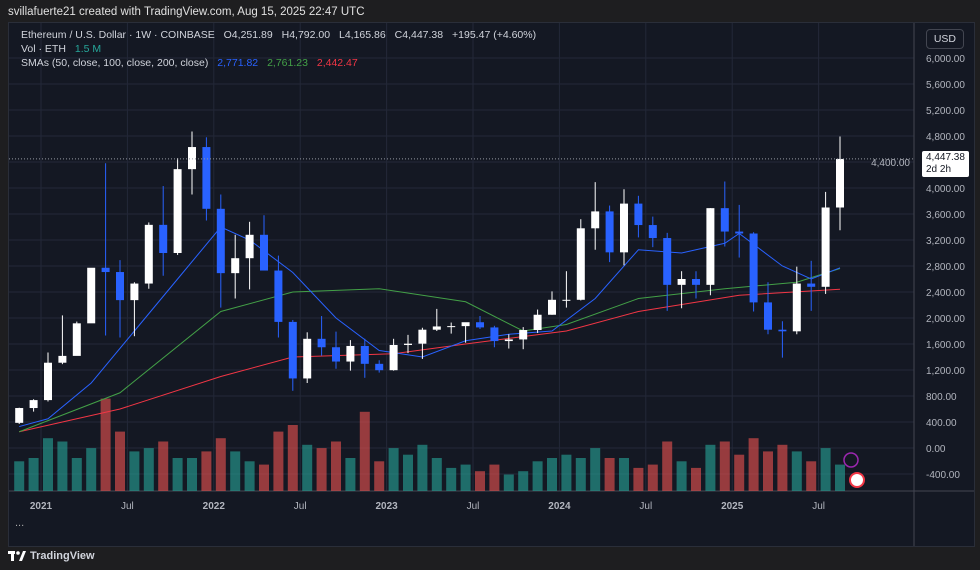  I want to click on y-tick-label: 1,200.00, so click(945, 371).